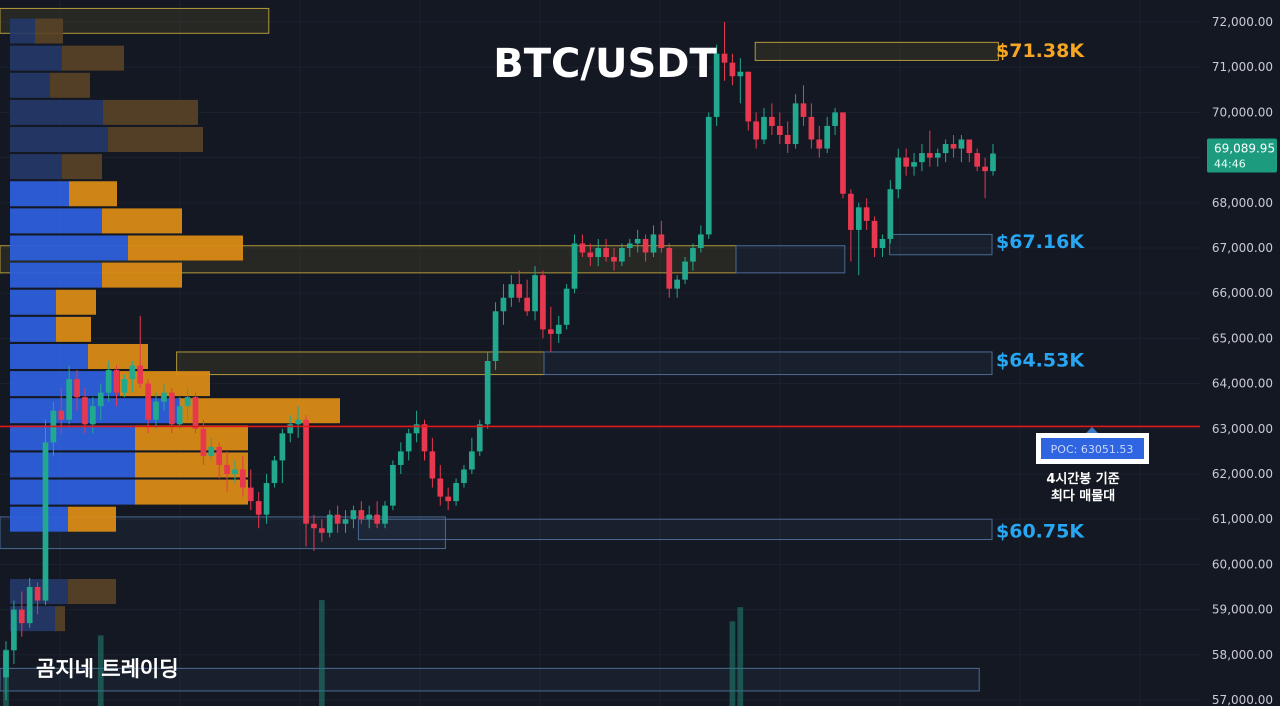  Describe the element at coordinates (1230, 164) in the screenshot. I see `current-price-countdown: 44:46` at that location.